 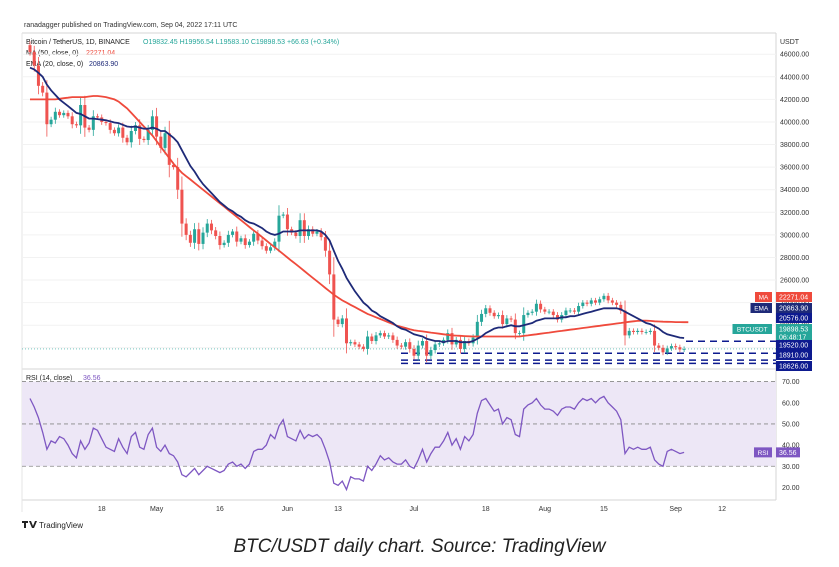 What do you see at coordinates (794, 235) in the screenshot?
I see `price-tick-label: 30000.00` at bounding box center [794, 235].